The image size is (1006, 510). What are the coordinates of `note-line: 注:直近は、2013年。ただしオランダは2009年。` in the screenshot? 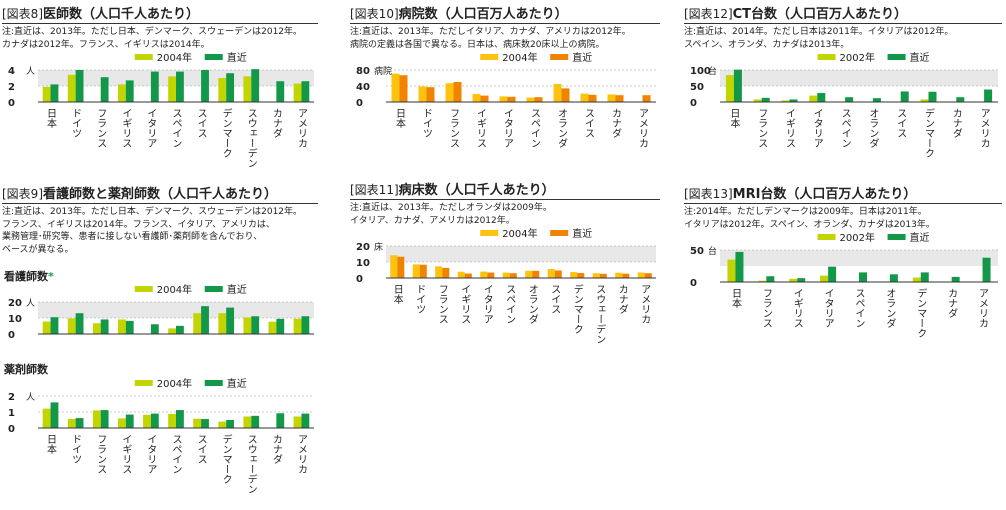 It's located at (451, 208).